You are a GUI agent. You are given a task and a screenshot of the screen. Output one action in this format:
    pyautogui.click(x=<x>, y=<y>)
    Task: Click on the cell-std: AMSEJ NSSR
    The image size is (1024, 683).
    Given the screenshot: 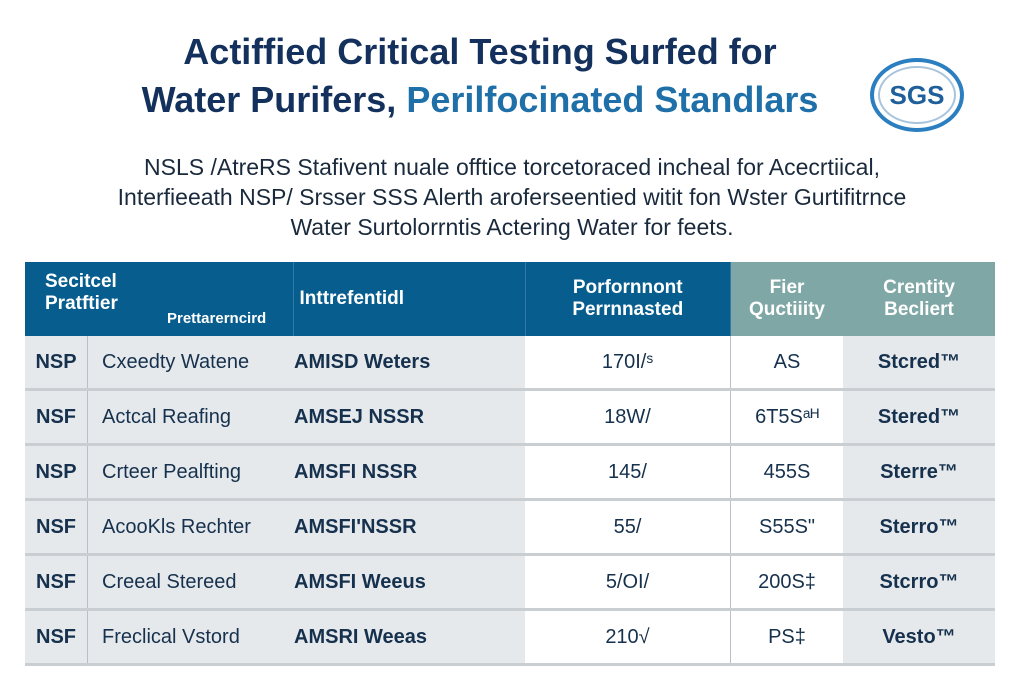 What is the action you would take?
    pyautogui.click(x=409, y=417)
    